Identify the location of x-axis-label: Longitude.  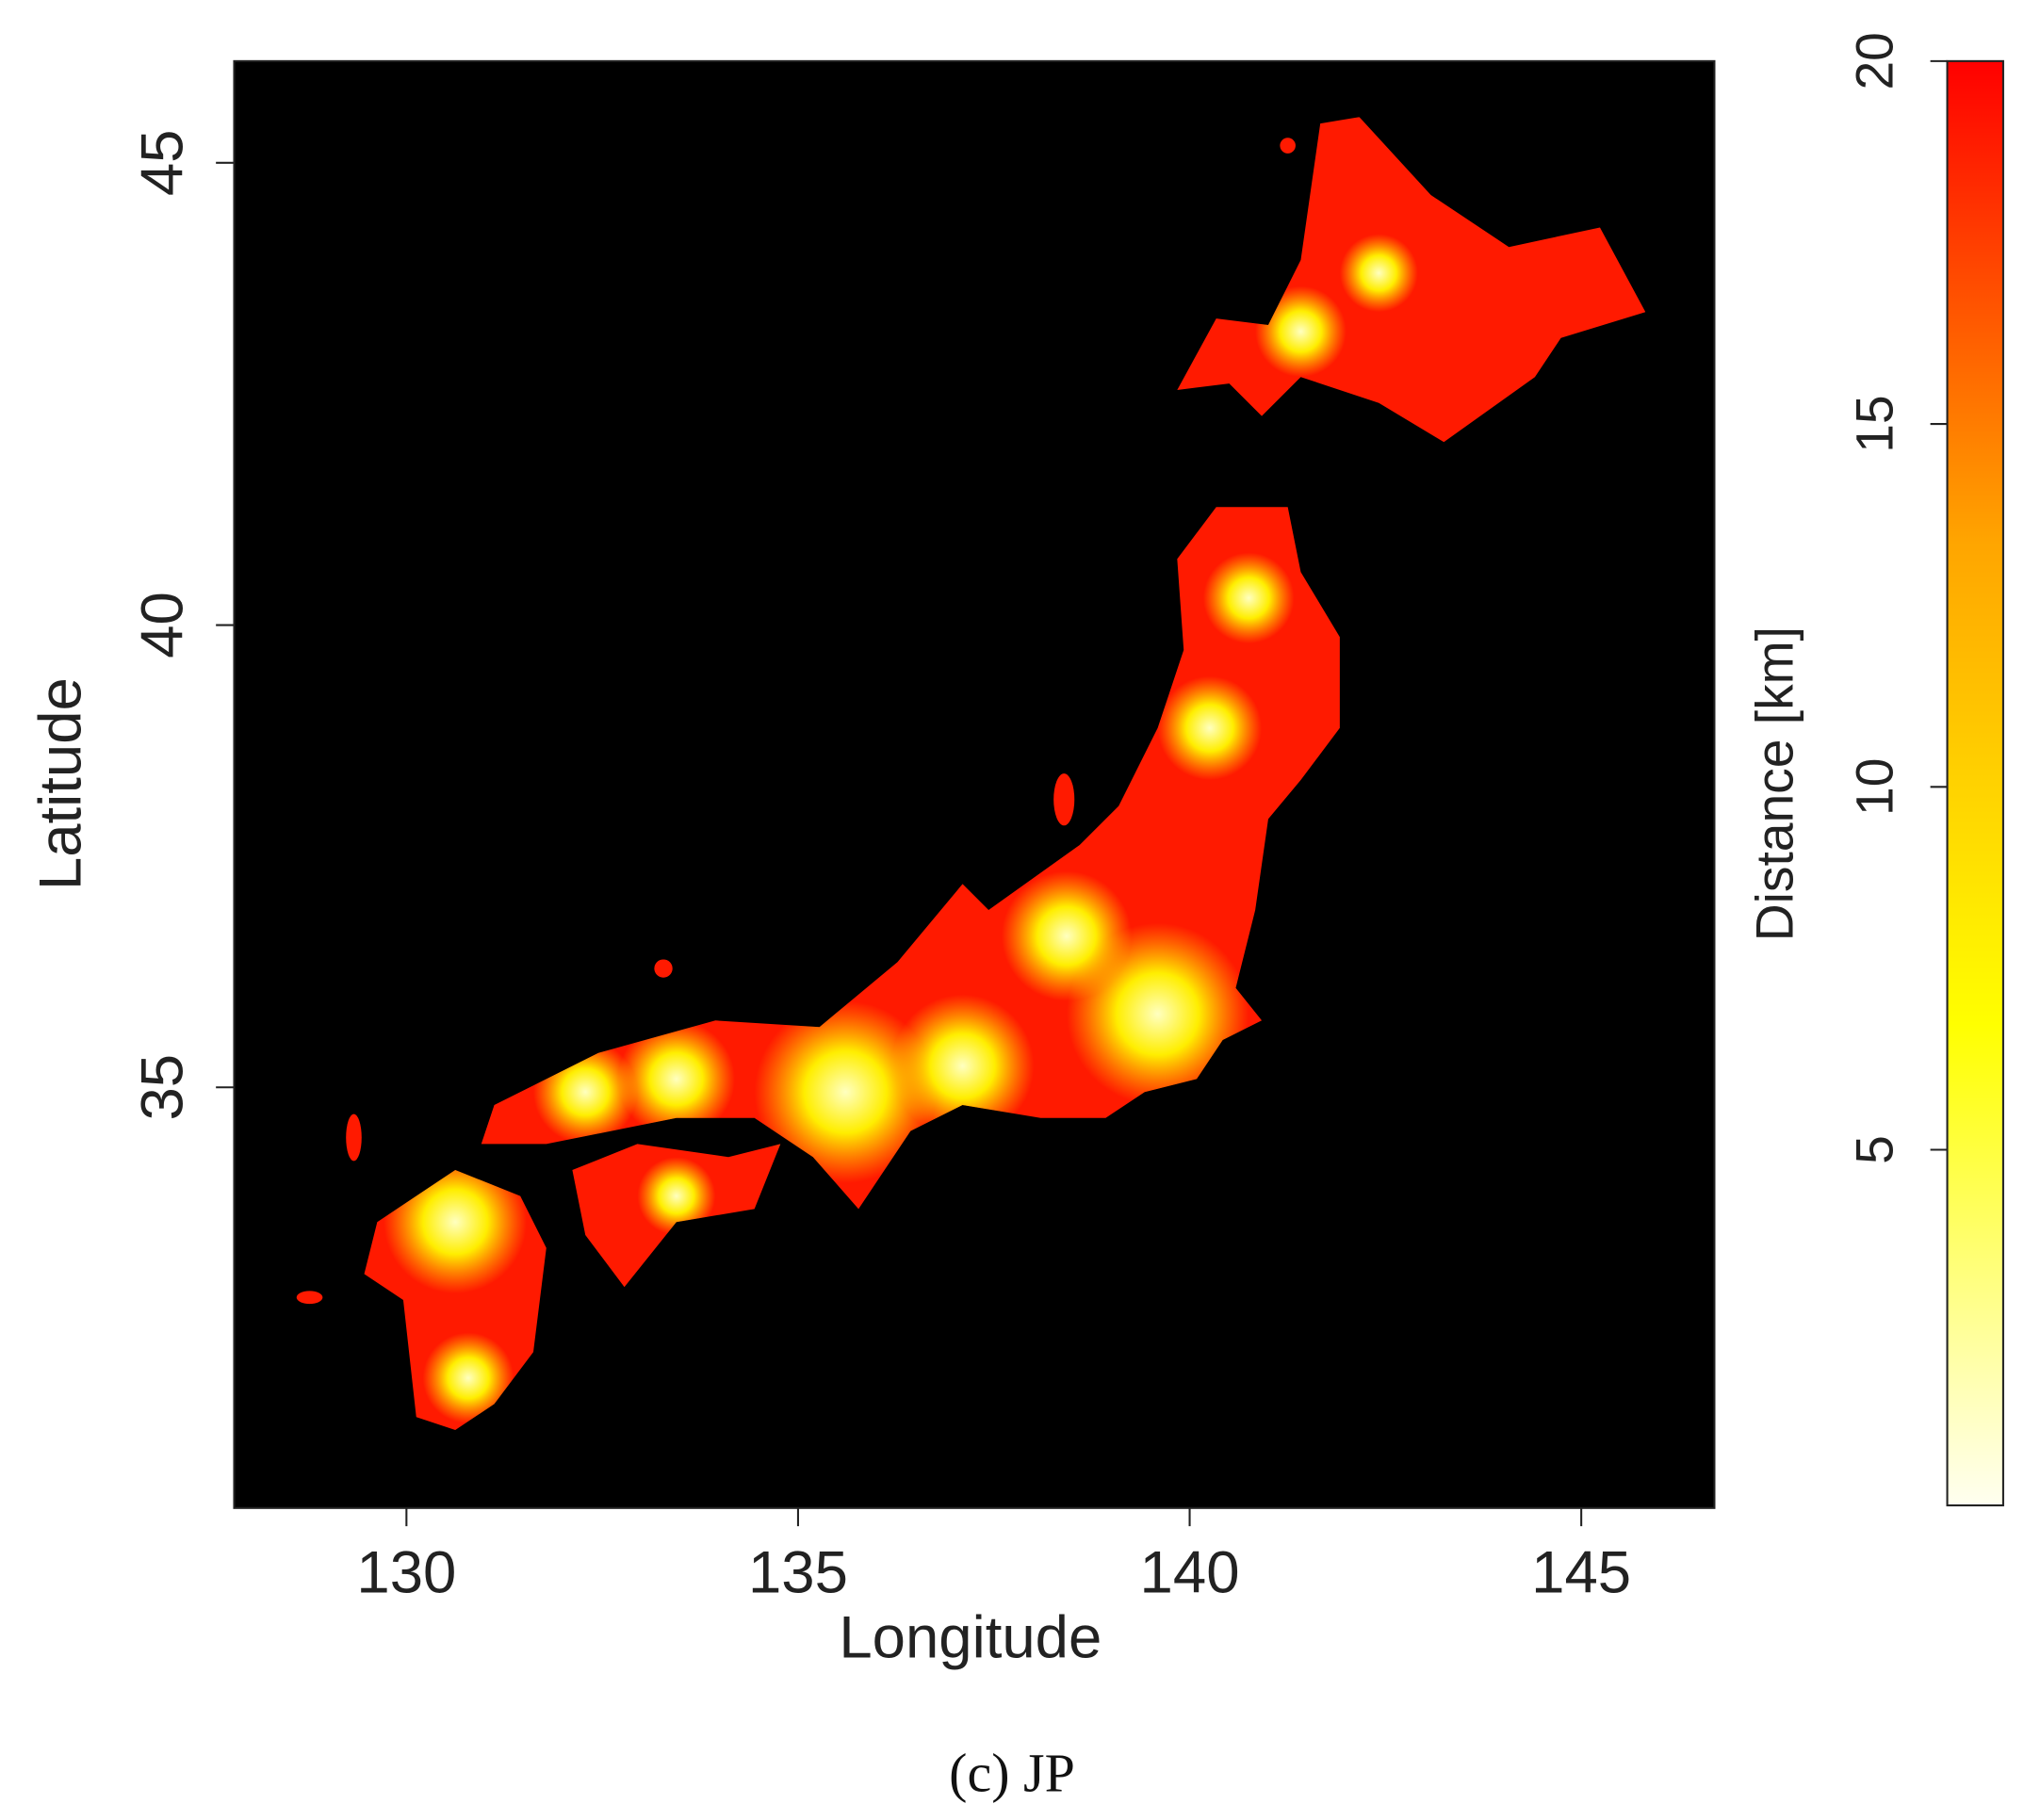
(971, 1638).